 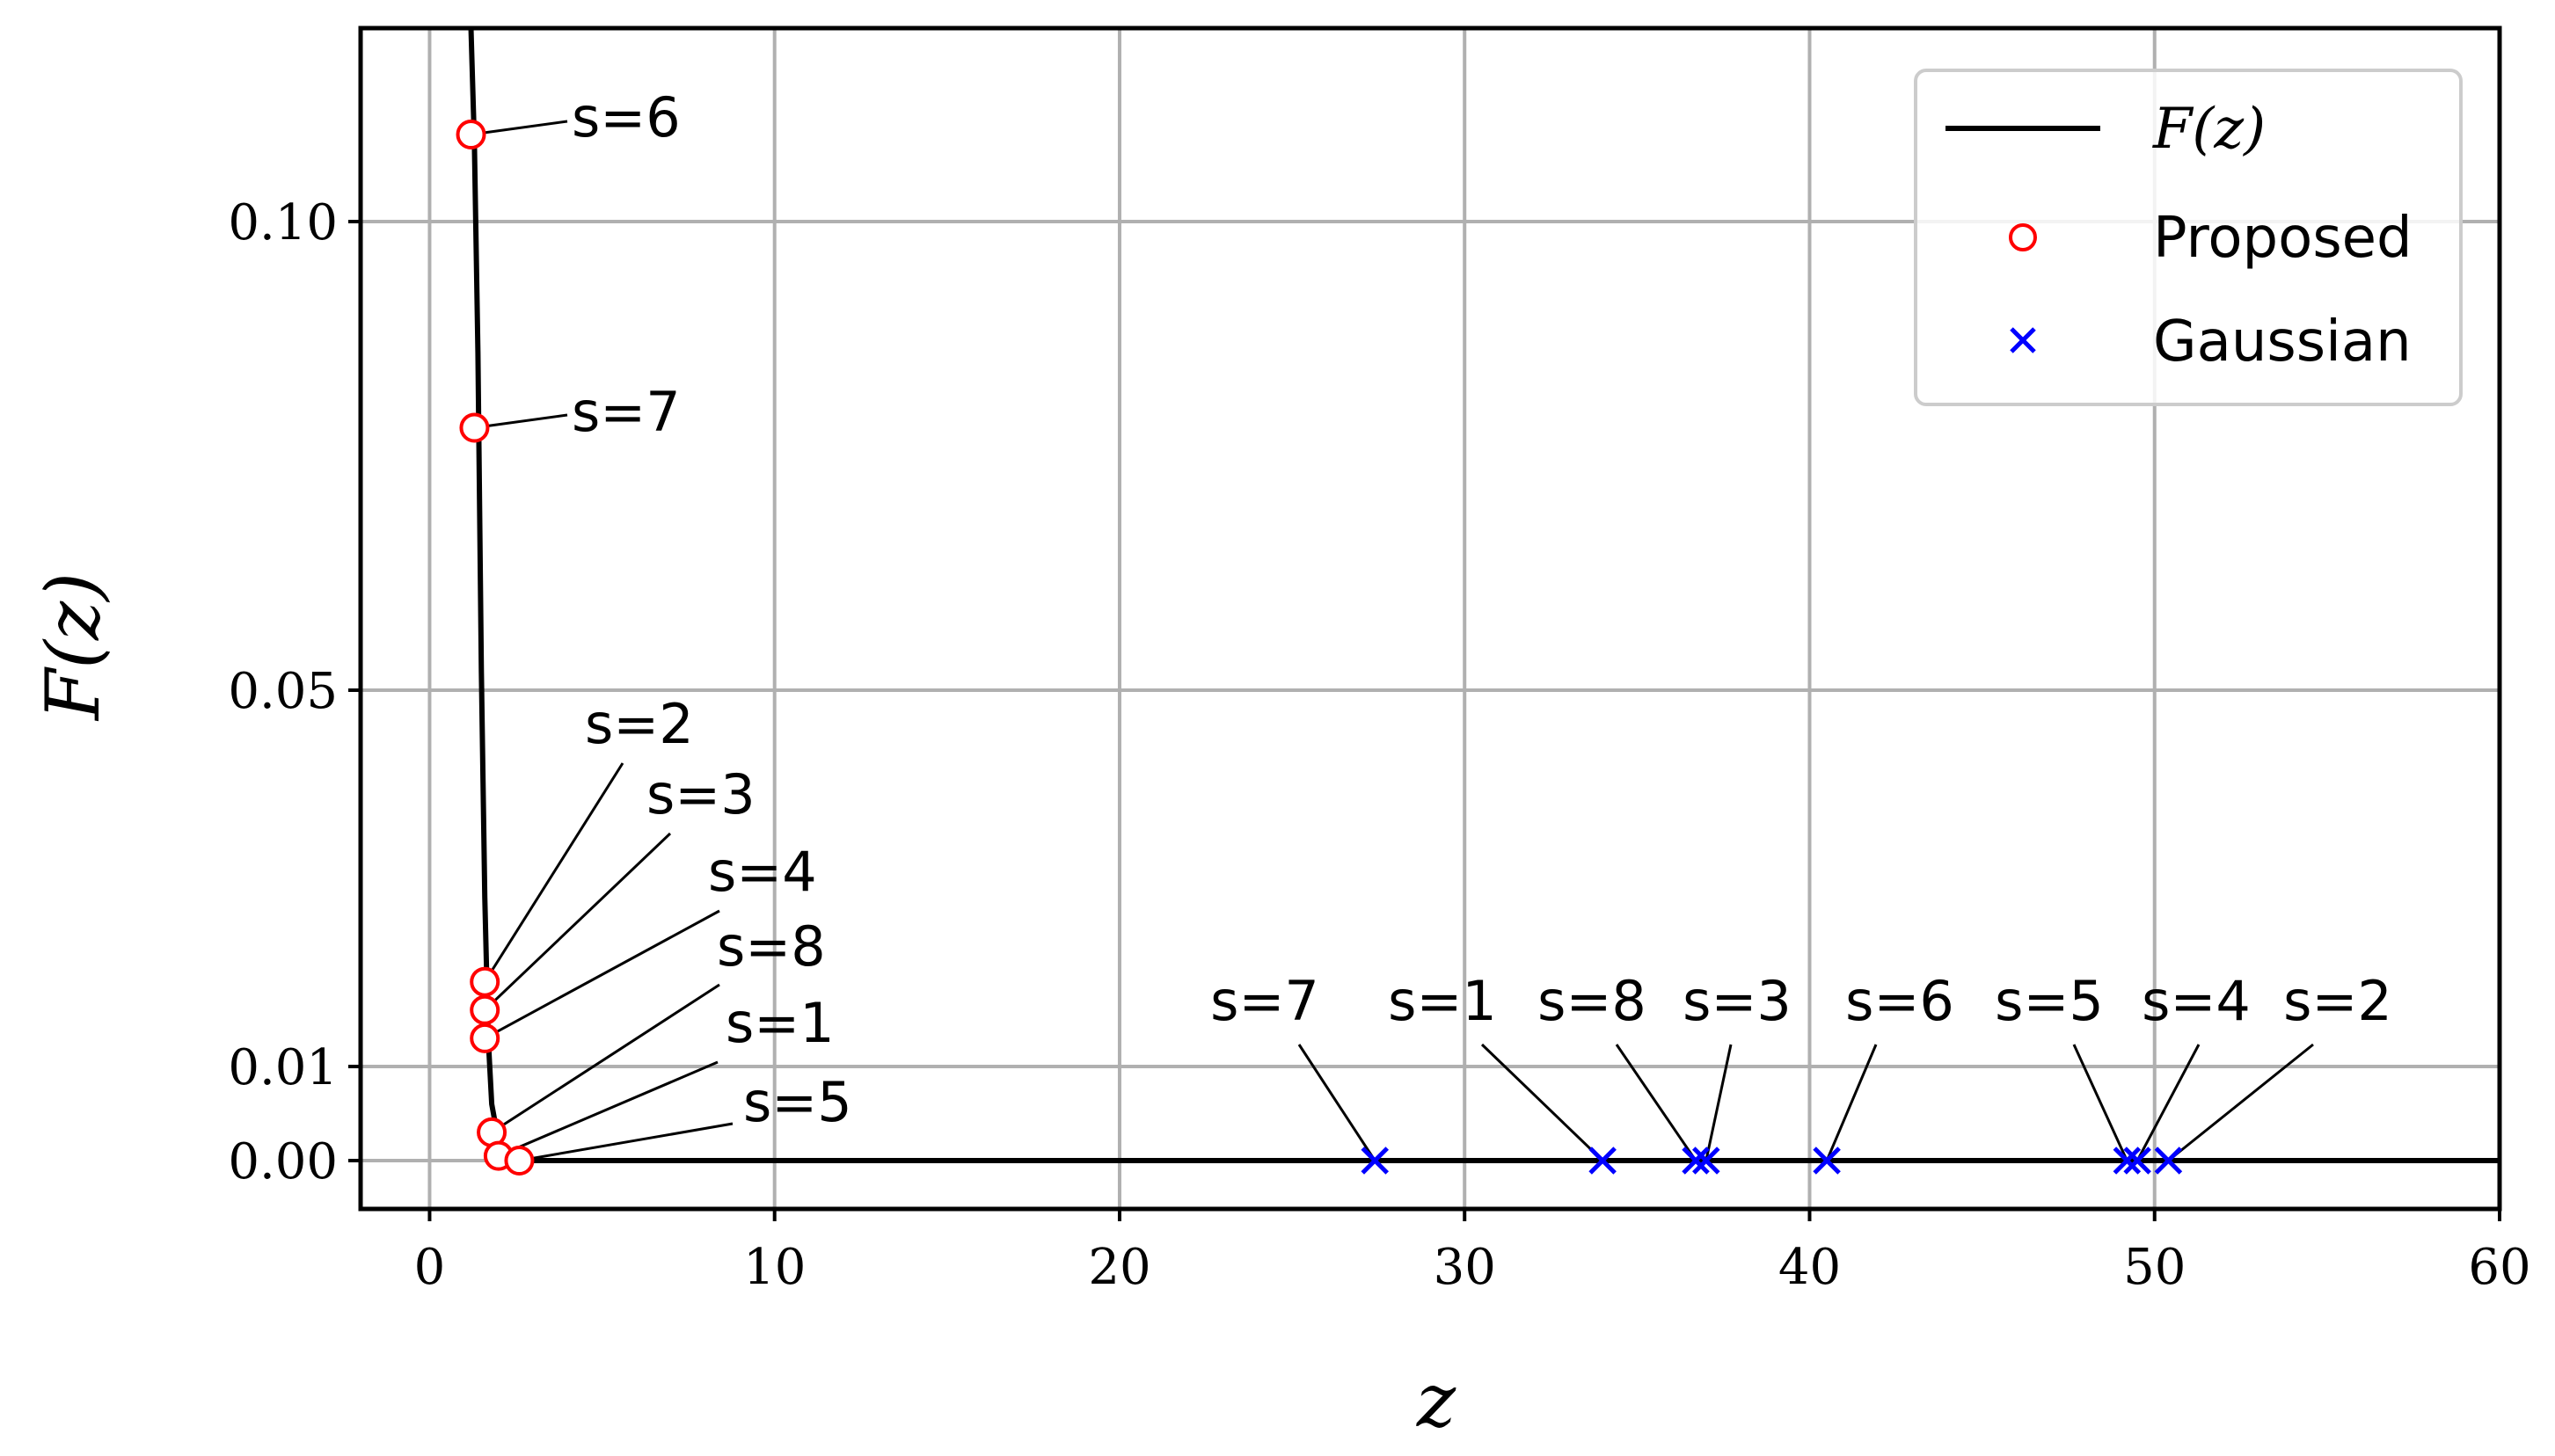 I want to click on y-tick-labels: 0.00 0.01 0.05 0.10, so click(x=294, y=692).